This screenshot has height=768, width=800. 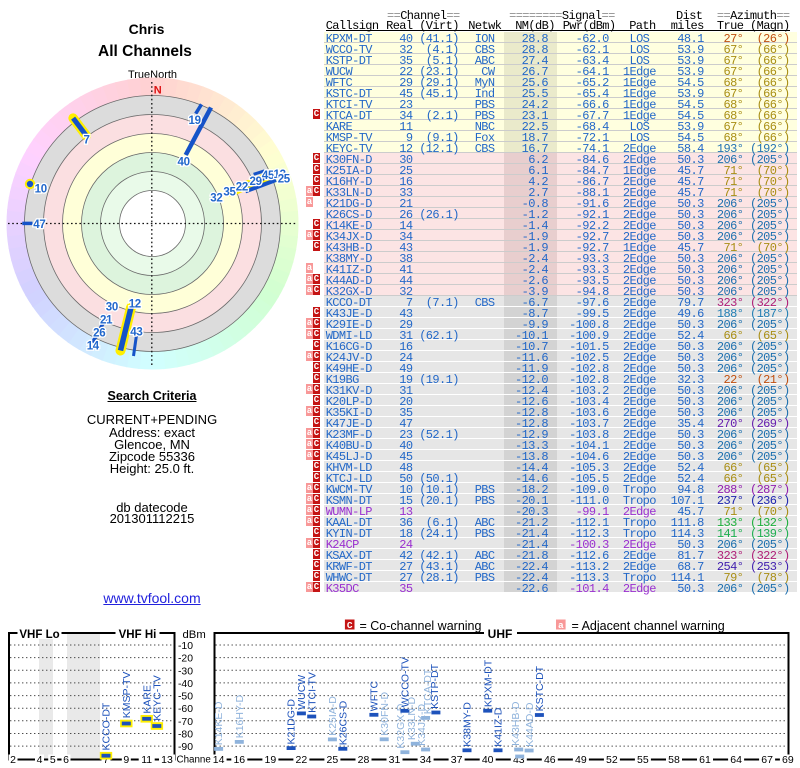 I want to click on svg-text: WUCW, so click(x=302, y=692).